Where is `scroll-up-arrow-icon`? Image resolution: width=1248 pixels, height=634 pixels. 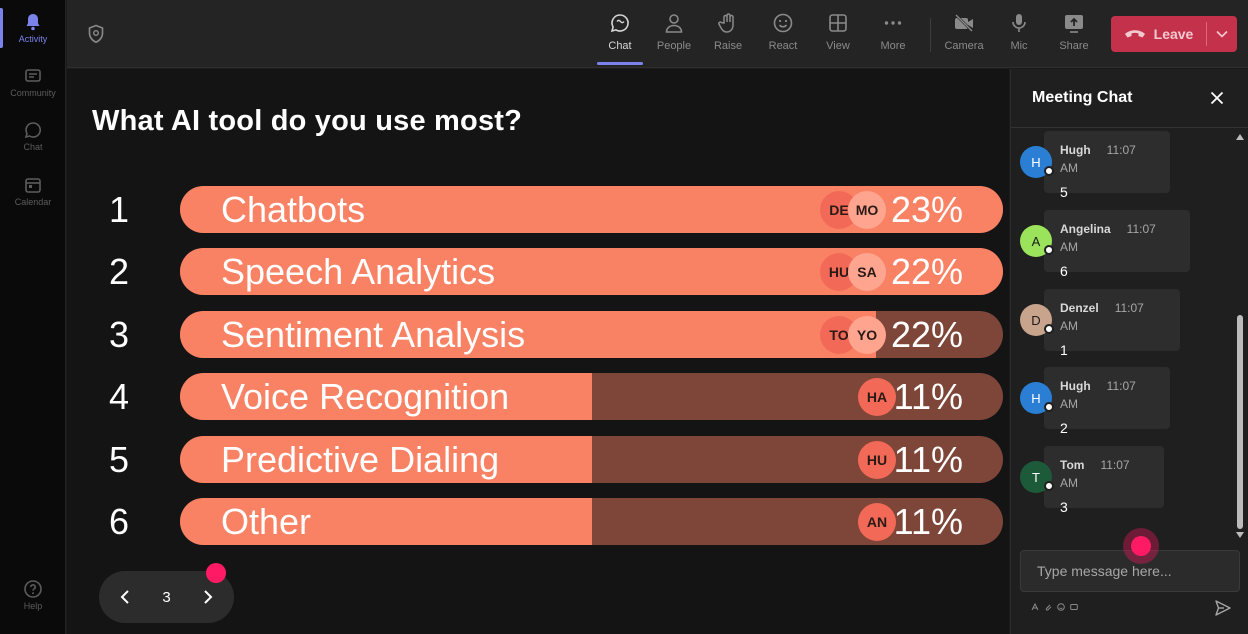
scroll-up-arrow-icon is located at coordinates (1240, 137).